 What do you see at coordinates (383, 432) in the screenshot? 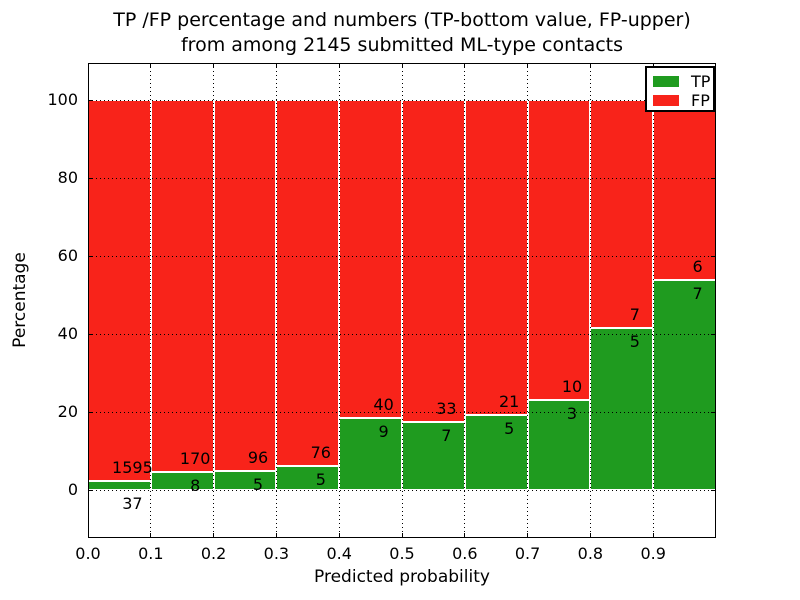
I see `bar-tp-count-label: 9` at bounding box center [383, 432].